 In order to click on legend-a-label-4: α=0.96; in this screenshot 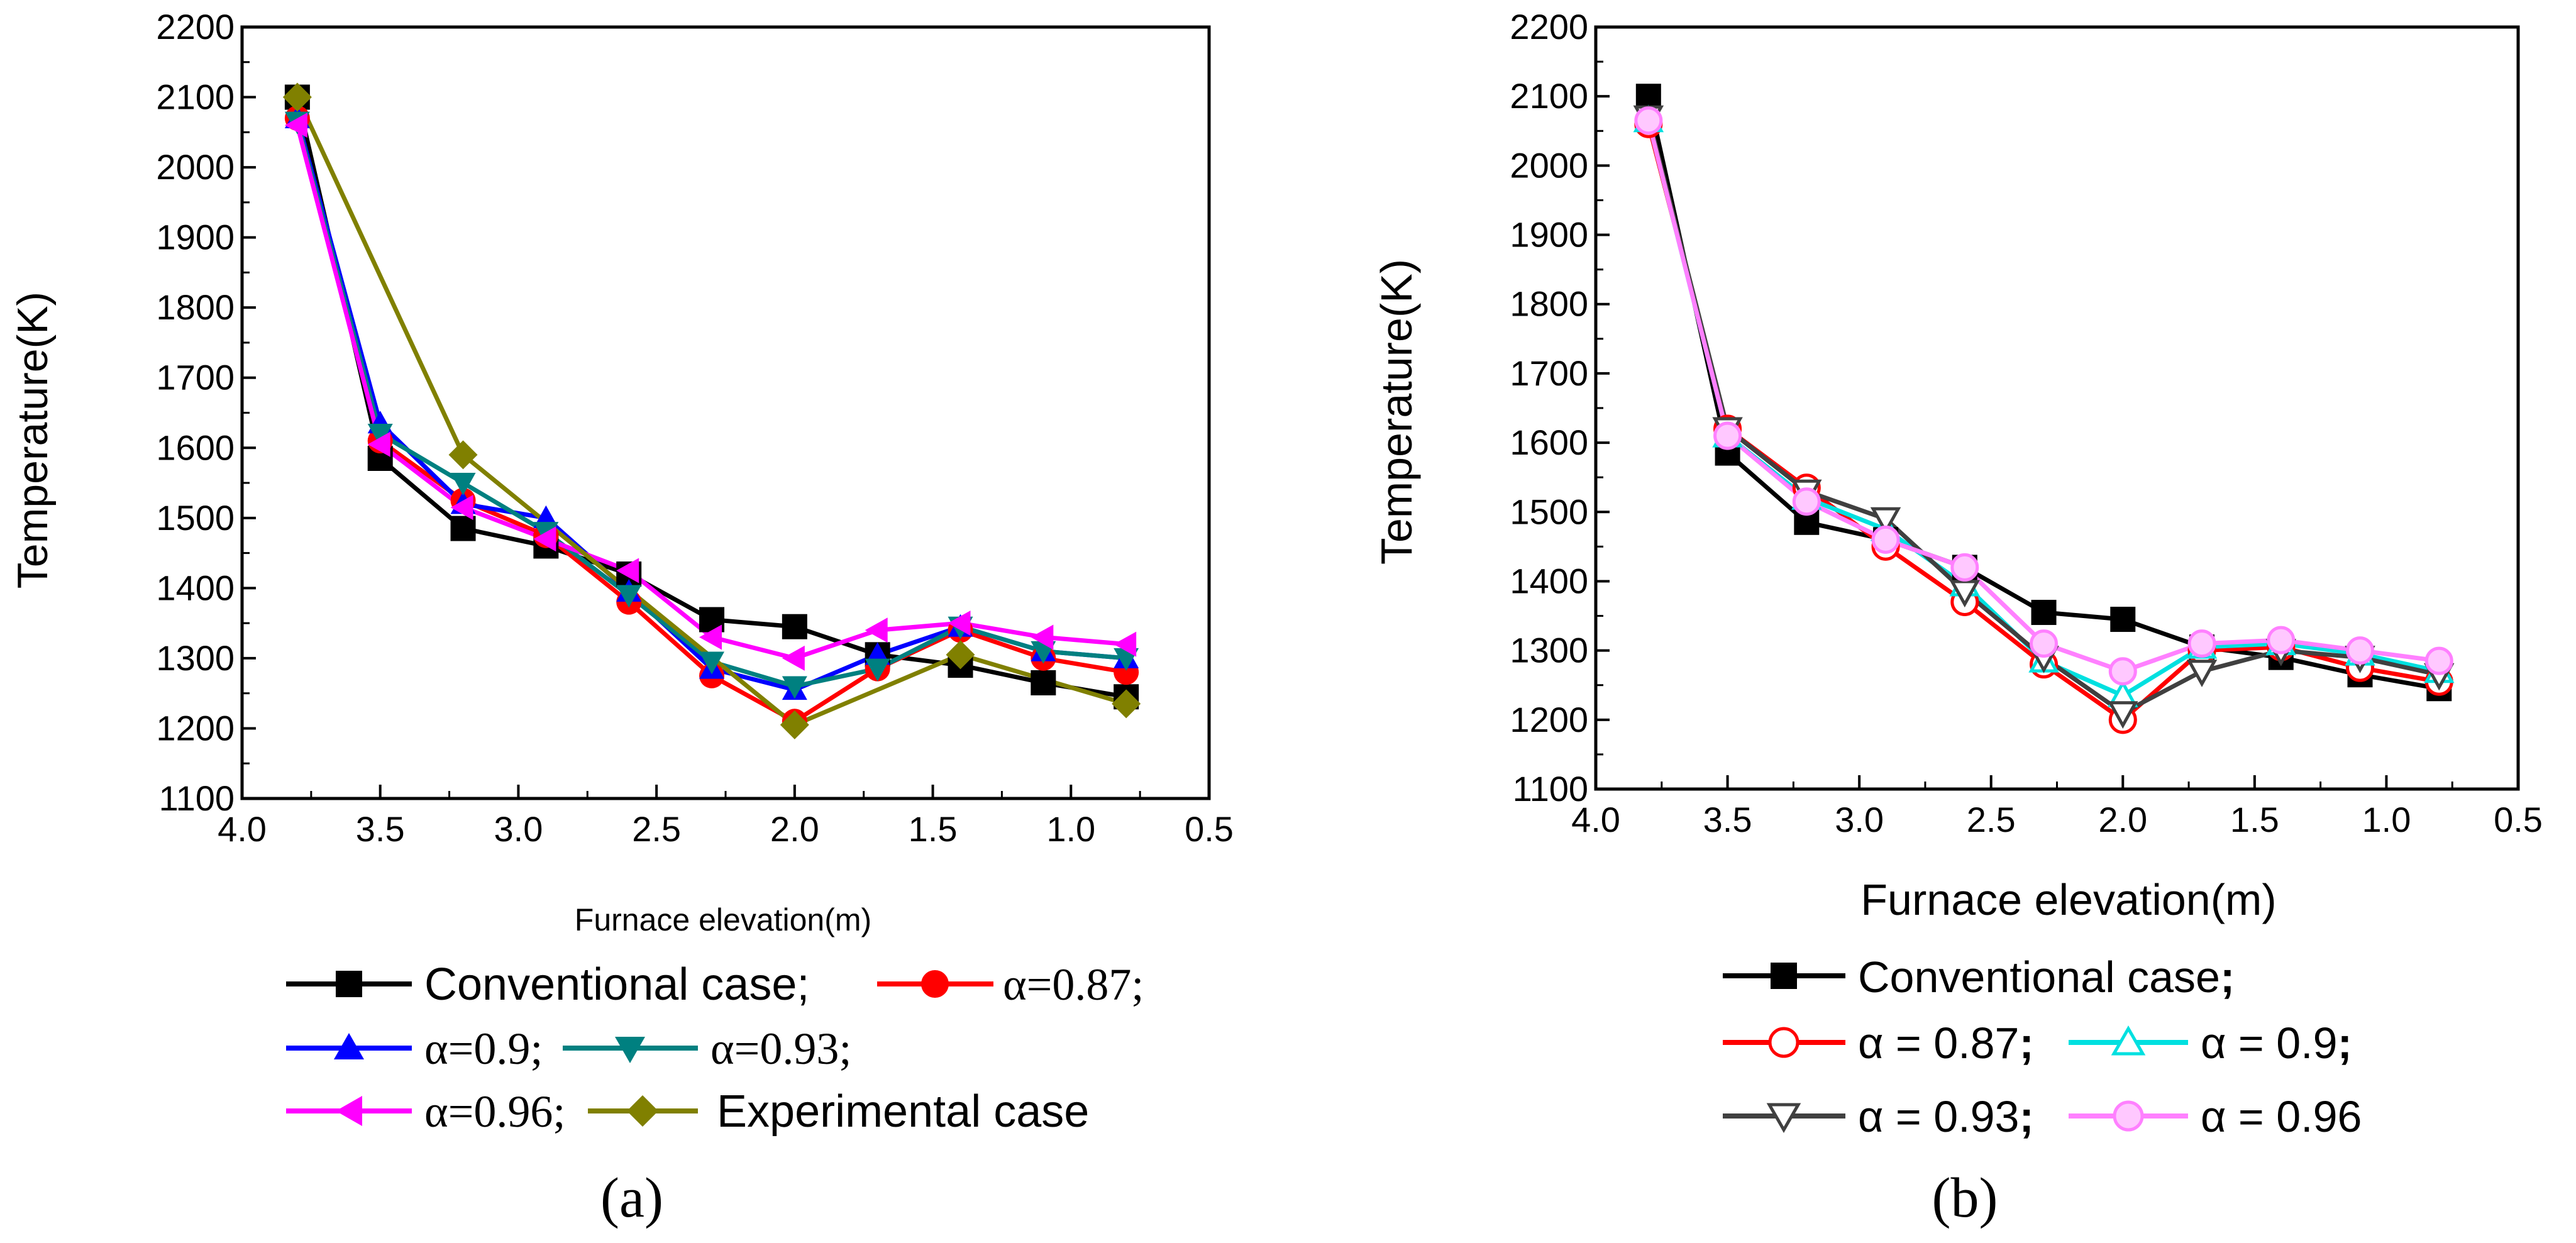, I will do `click(494, 1111)`.